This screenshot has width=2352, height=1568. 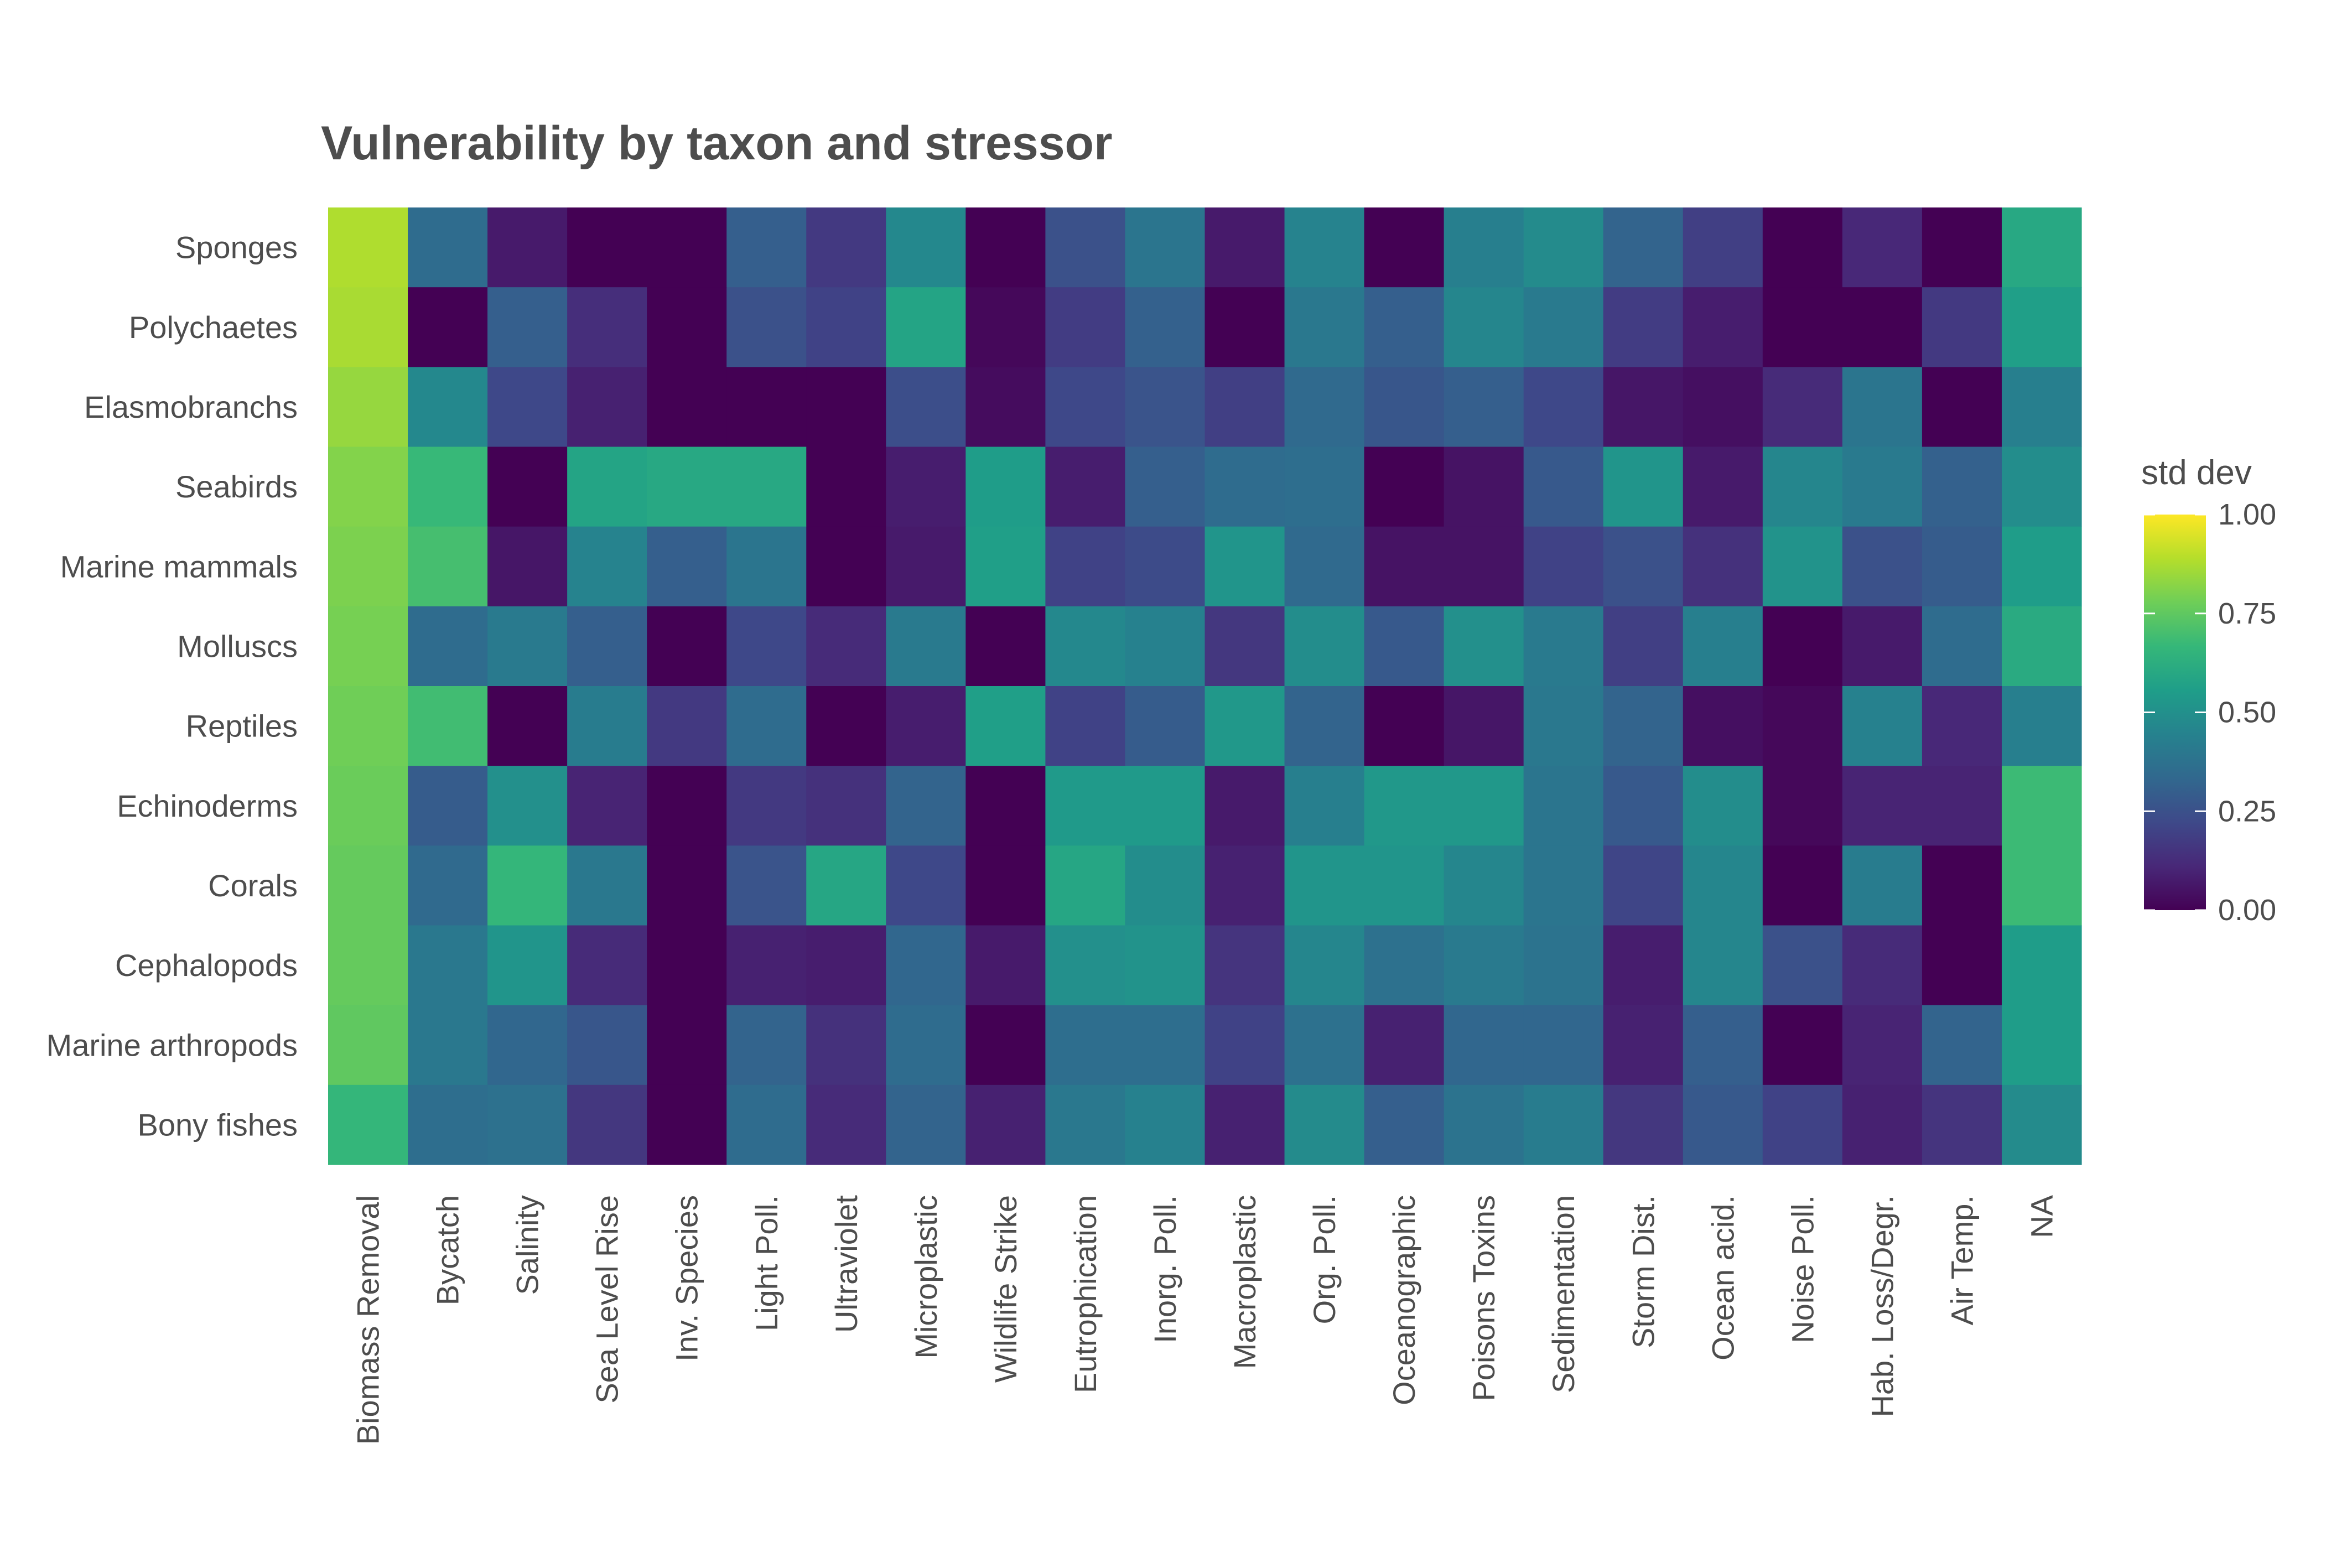 I want to click on y-tick-label: Echinoderms, so click(x=207, y=805).